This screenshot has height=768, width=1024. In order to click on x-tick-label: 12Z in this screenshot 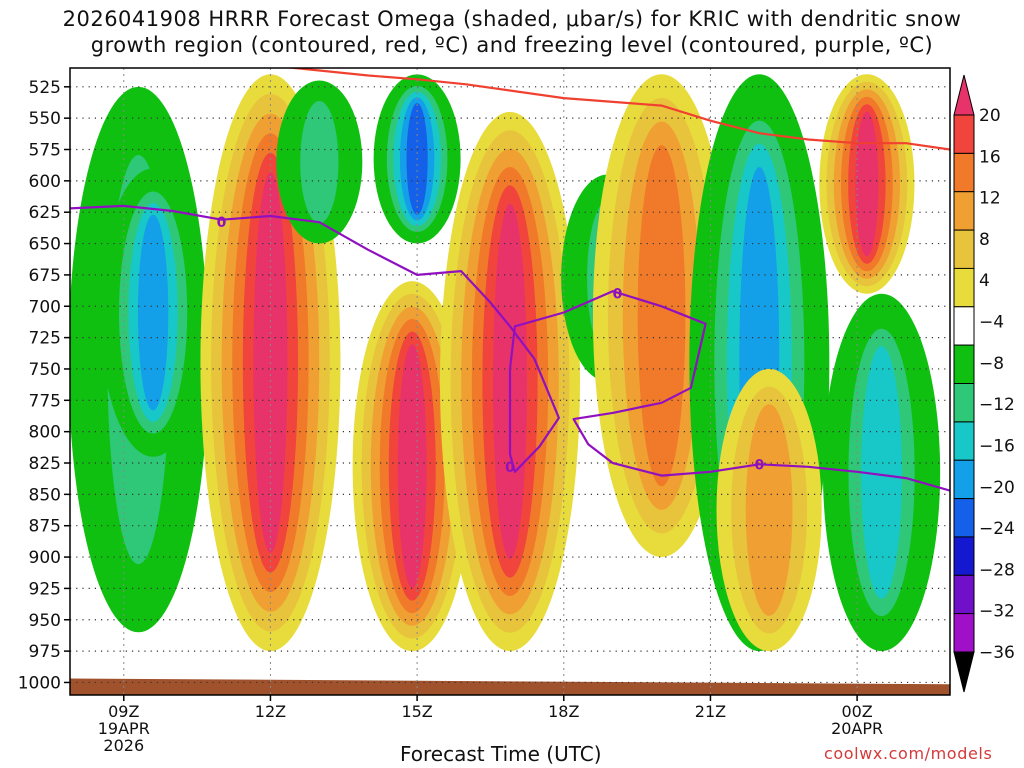, I will do `click(270, 711)`.